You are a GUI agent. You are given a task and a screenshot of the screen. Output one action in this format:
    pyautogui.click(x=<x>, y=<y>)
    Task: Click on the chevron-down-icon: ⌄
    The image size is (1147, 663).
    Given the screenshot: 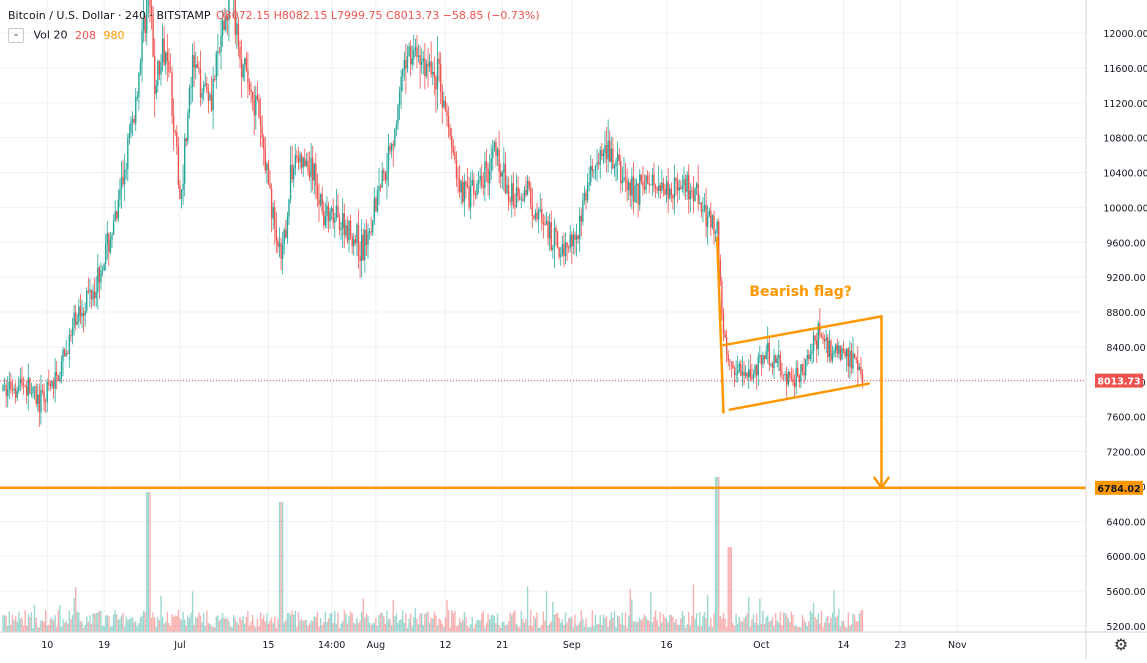 What is the action you would take?
    pyautogui.click(x=16, y=35)
    